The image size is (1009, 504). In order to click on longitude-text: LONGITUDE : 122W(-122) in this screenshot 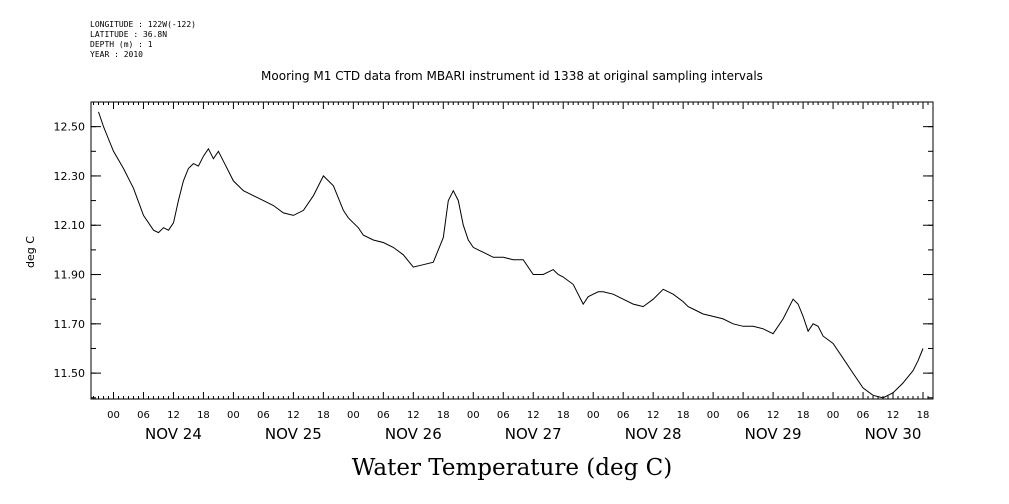, I will do `click(143, 24)`.